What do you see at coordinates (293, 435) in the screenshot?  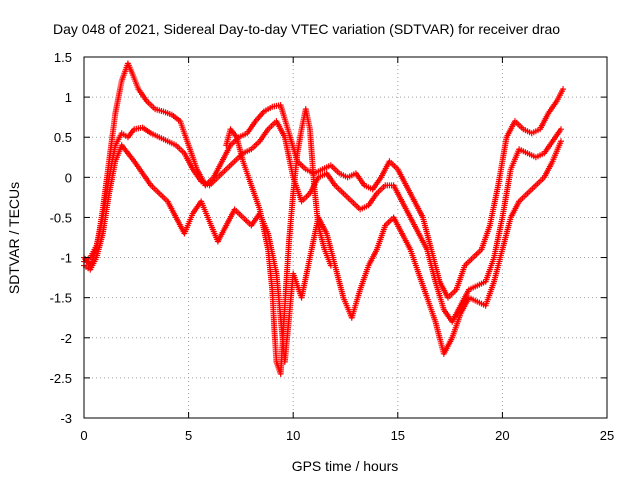 I see `x-tick-label: 10` at bounding box center [293, 435].